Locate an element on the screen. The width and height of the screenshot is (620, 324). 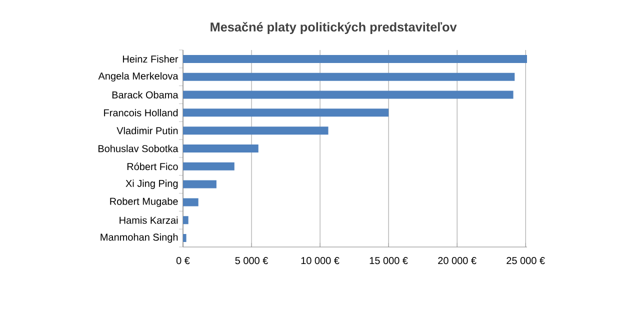
y-tick-label: Francois Holland is located at coordinates (141, 112).